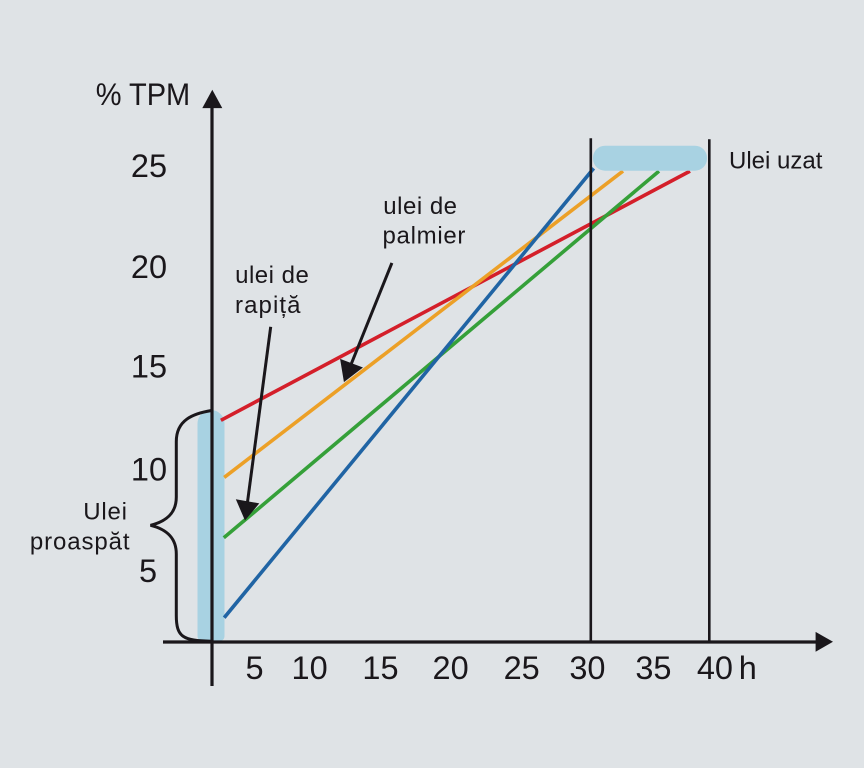 The height and width of the screenshot is (768, 864). I want to click on svg-text: 30, so click(587, 668).